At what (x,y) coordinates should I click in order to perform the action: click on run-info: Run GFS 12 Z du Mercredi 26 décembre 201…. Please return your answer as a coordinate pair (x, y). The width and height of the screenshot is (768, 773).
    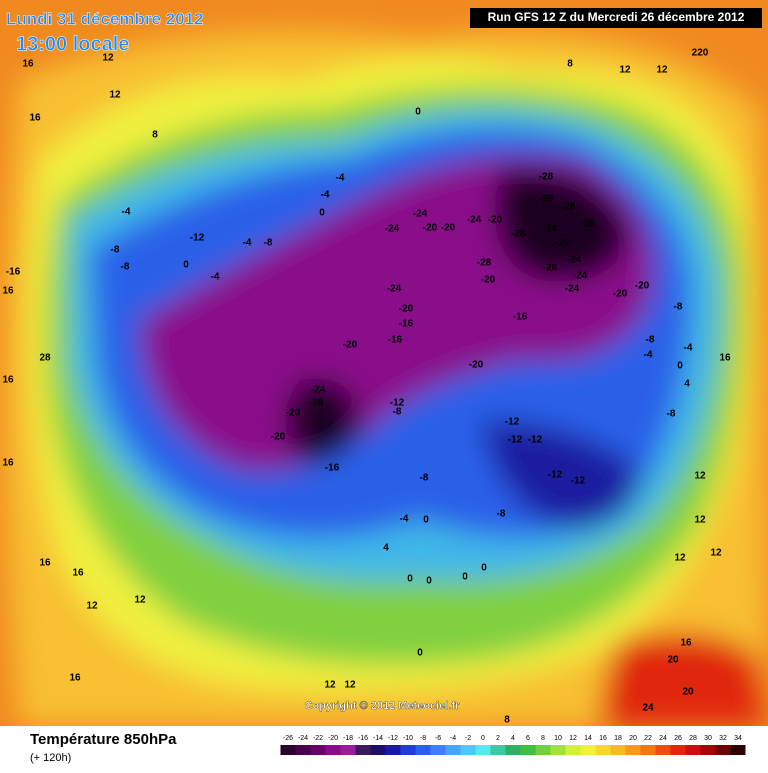
    Looking at the image, I should click on (616, 17).